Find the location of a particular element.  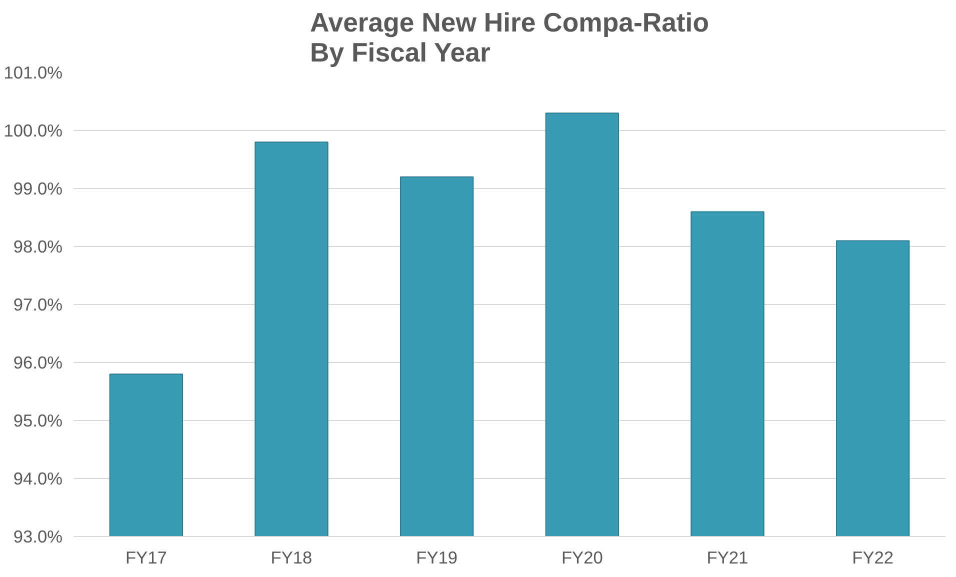

x-tick-label: FY20 is located at coordinates (582, 558).